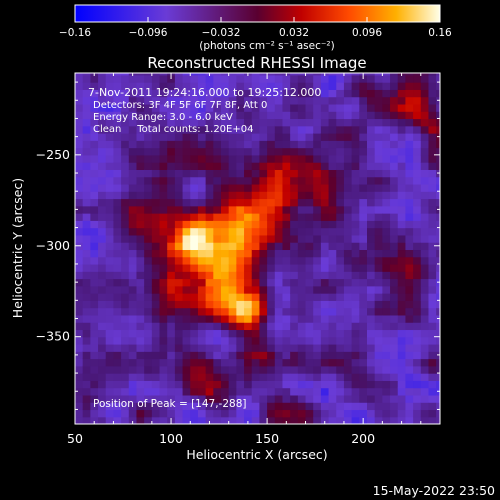 This screenshot has height=500, width=500. Describe the element at coordinates (170, 404) in the screenshot. I see `annotation-peak: Position of Peak = [147,-288]` at that location.